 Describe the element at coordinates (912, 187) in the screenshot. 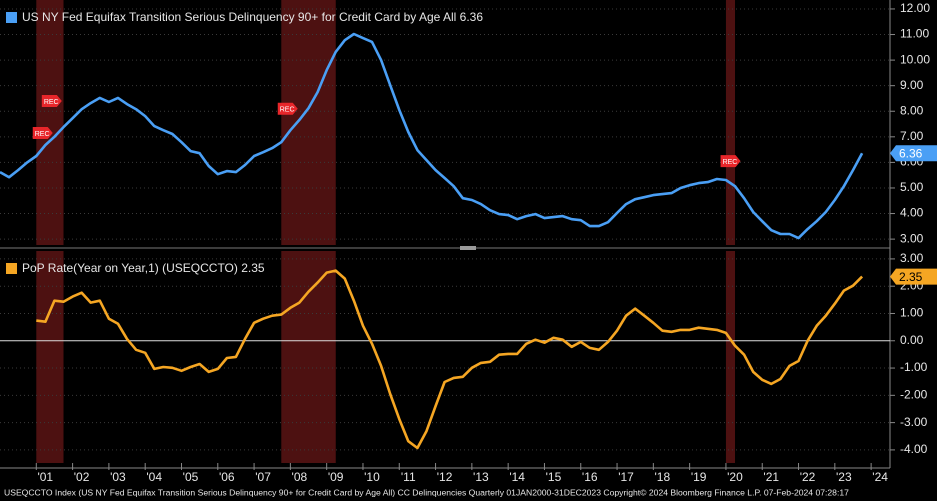

I see `y-tick-label: 5.00` at that location.